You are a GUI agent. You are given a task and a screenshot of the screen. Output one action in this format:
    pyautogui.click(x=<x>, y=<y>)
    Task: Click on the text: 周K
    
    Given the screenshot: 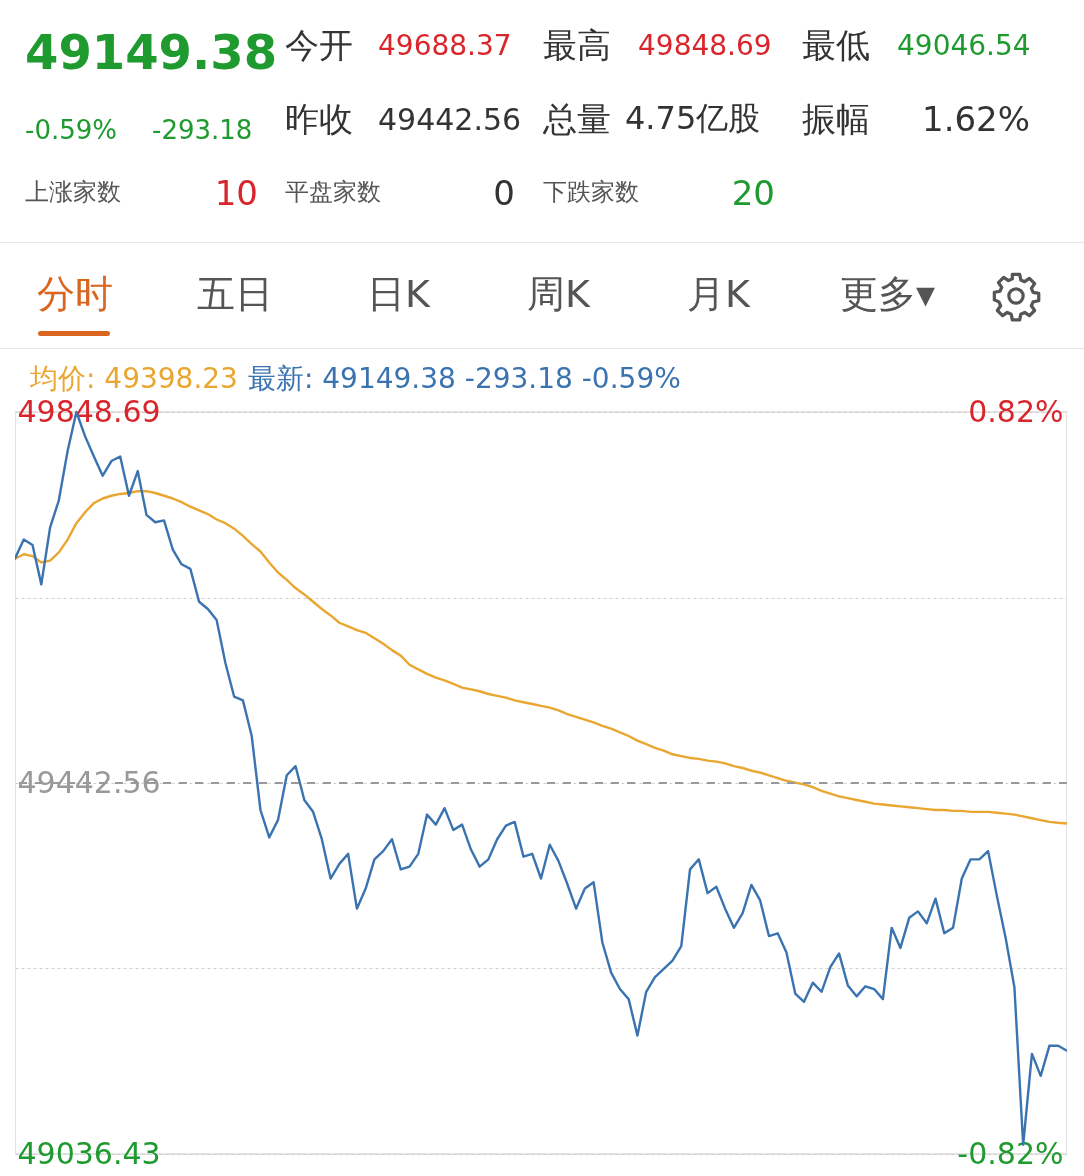 What is the action you would take?
    pyautogui.click(x=558, y=294)
    